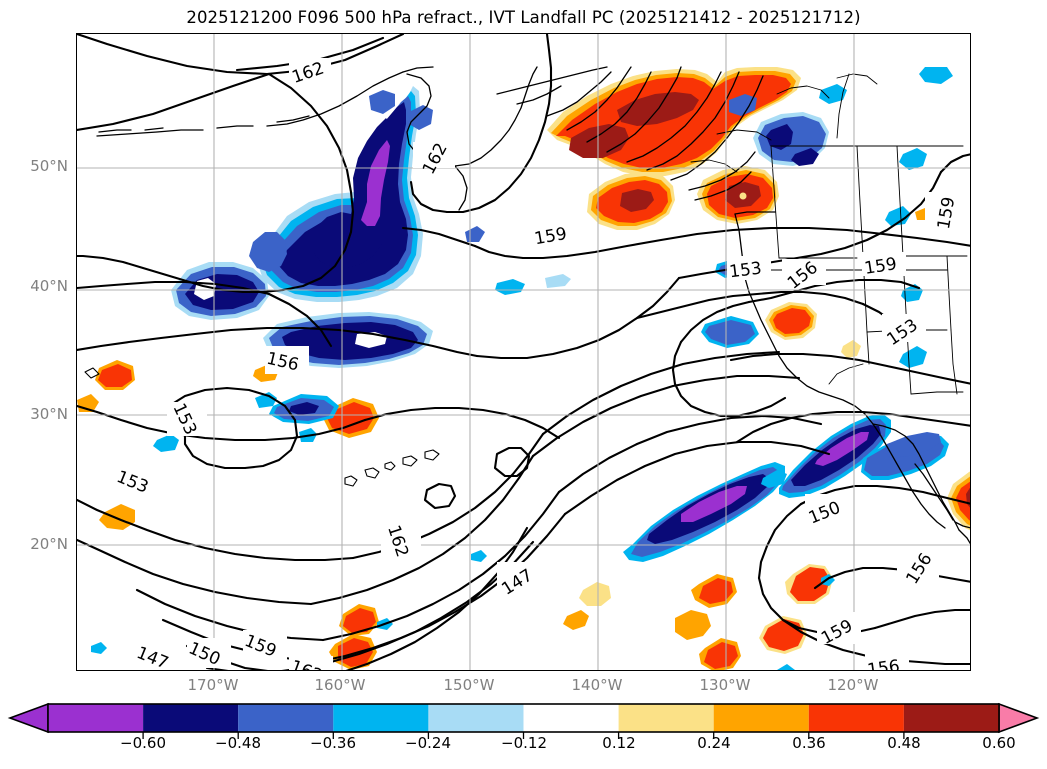 The width and height of the screenshot is (1047, 769). Describe the element at coordinates (884, 265) in the screenshot. I see `contour-label-159-idaho: 159` at that location.